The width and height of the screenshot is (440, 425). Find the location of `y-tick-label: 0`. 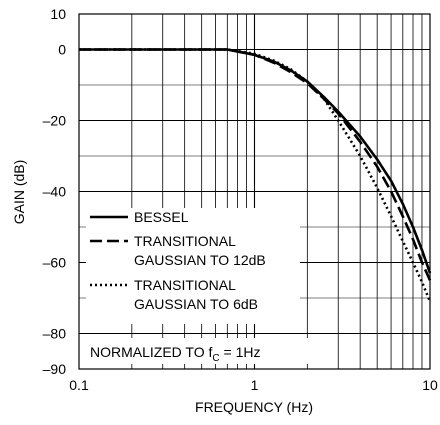

y-tick-label: 0 is located at coordinates (62, 50).